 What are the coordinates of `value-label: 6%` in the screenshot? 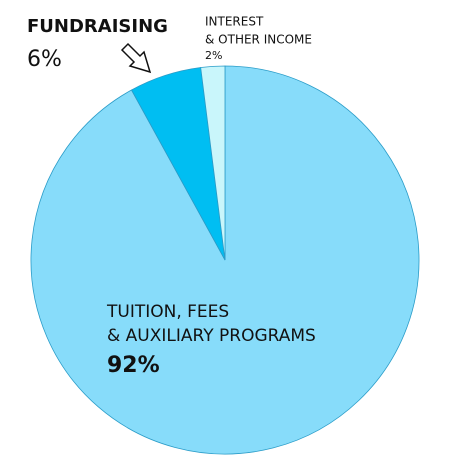 It's located at (44, 59).